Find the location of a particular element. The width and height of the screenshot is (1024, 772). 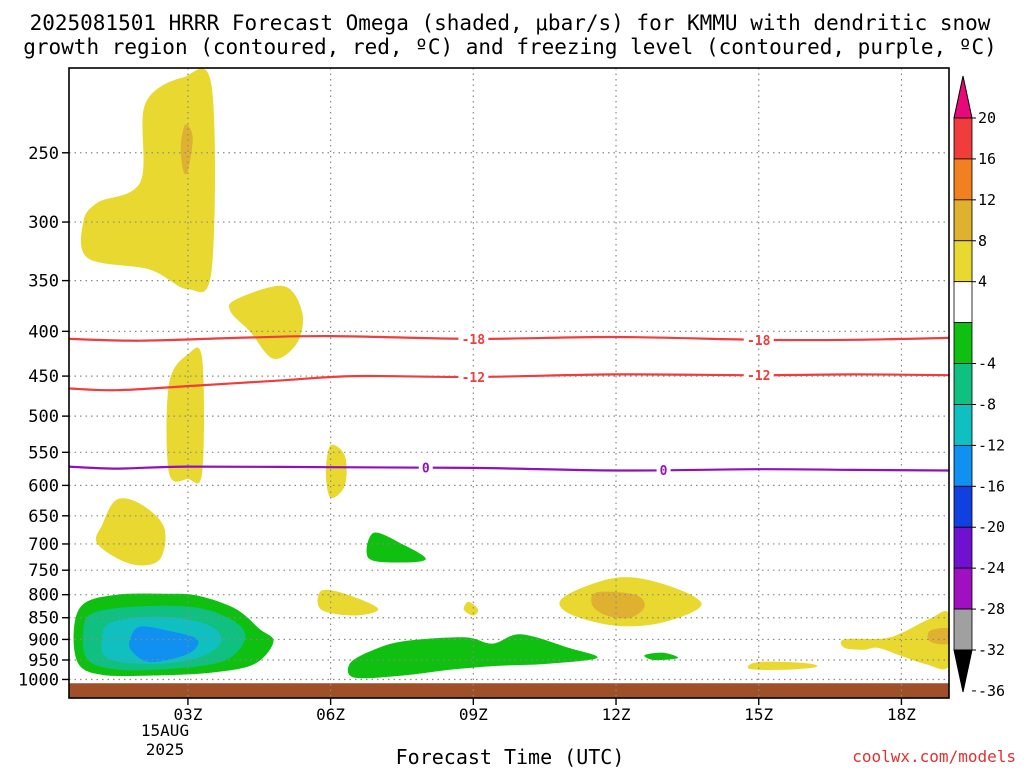

colorbar-label: 8 is located at coordinates (982, 241).